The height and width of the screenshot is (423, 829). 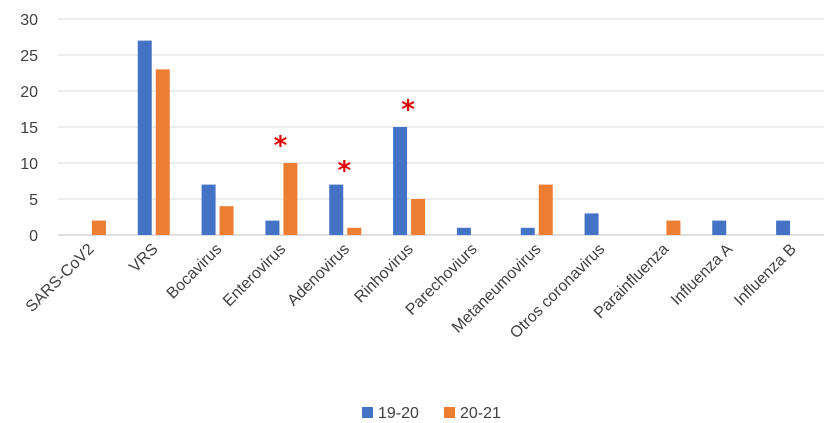 I want to click on x-category-label: Bocavirus, so click(x=195, y=272).